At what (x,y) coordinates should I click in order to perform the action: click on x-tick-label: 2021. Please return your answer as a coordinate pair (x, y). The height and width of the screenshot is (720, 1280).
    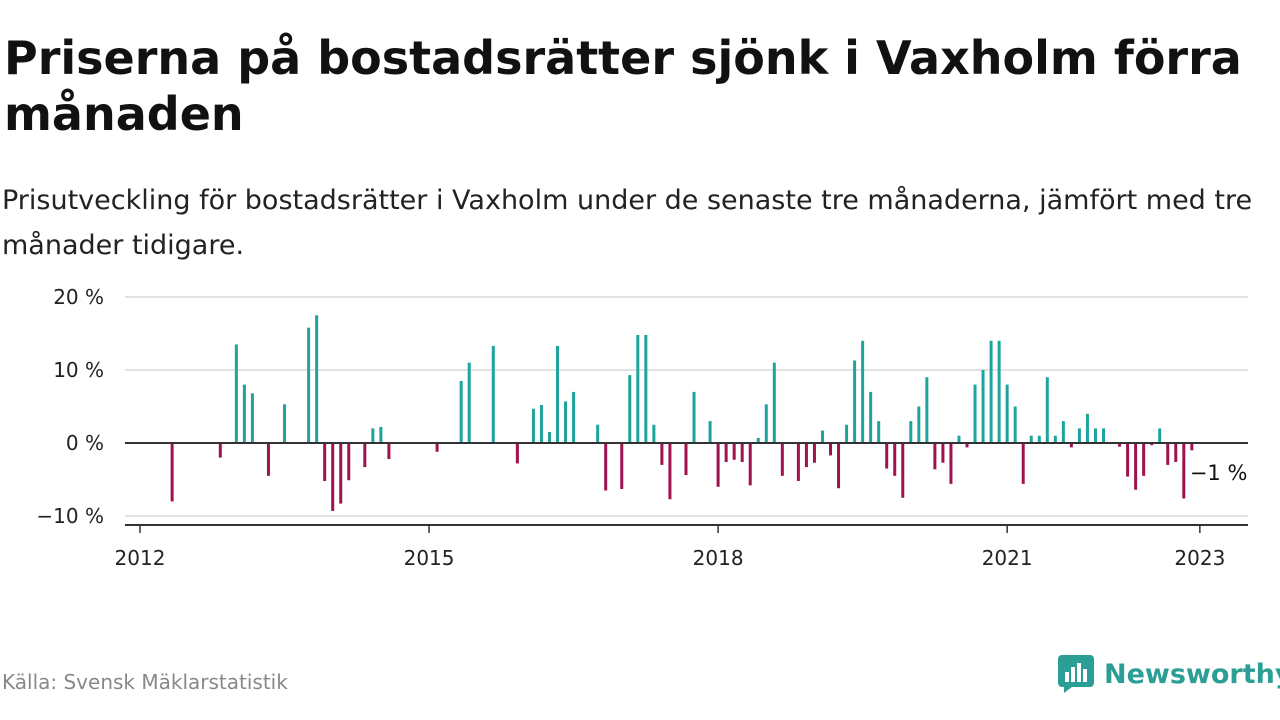
    Looking at the image, I should click on (1007, 558).